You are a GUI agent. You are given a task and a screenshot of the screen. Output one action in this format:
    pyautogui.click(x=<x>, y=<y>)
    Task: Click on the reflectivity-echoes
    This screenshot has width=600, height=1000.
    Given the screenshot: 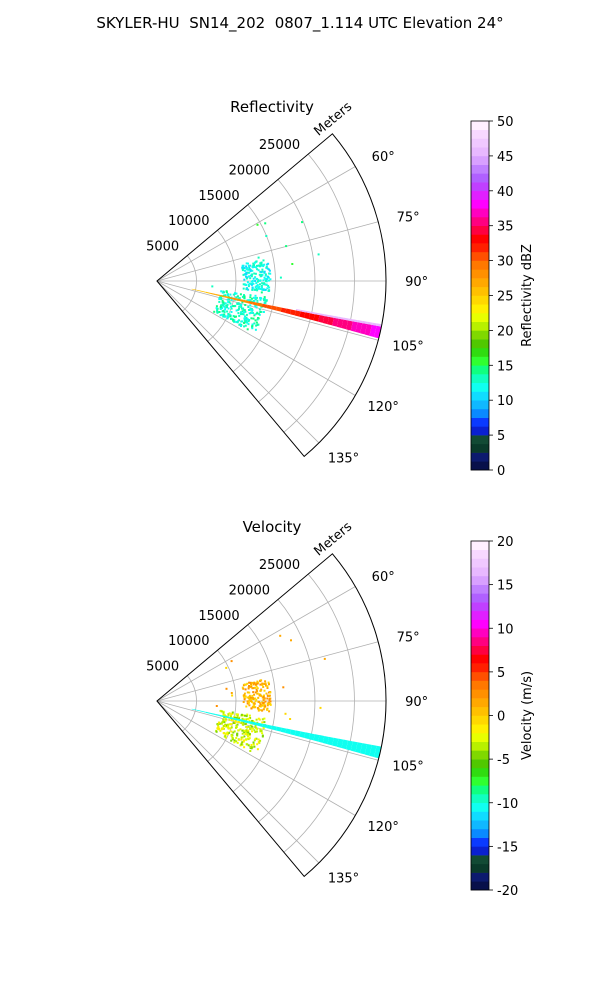 What is the action you would take?
    pyautogui.click(x=286, y=280)
    